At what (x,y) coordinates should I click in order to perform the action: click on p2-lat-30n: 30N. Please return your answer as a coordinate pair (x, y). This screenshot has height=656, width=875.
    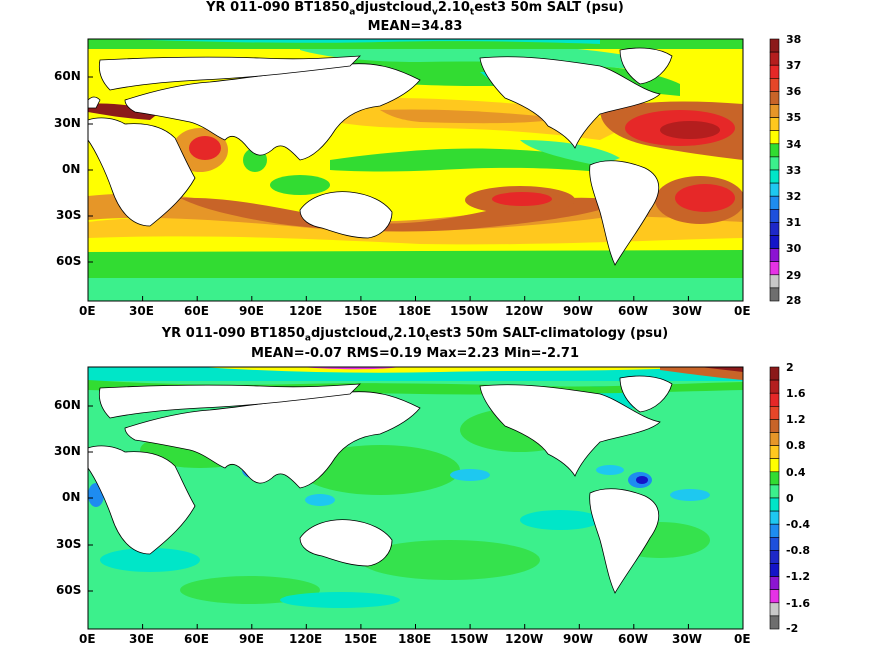
    Looking at the image, I should click on (67, 451).